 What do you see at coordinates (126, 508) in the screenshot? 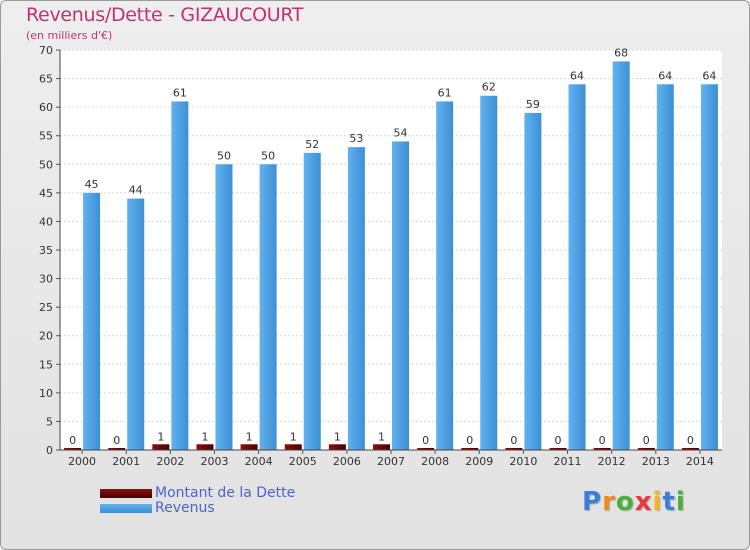
I see `legend-swatch-revenus` at bounding box center [126, 508].